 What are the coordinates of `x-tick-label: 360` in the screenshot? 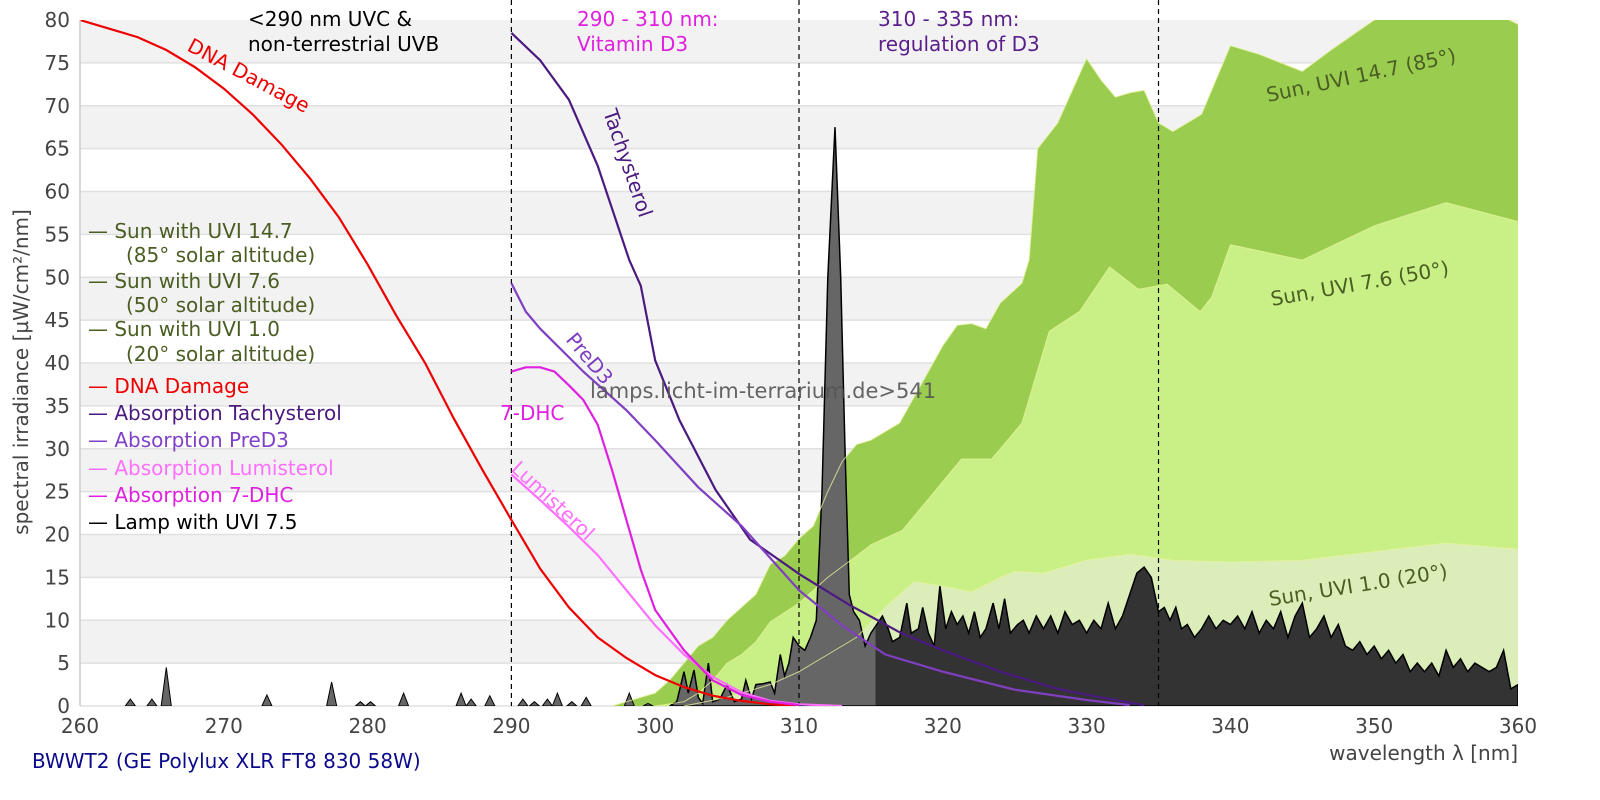 It's located at (1518, 726).